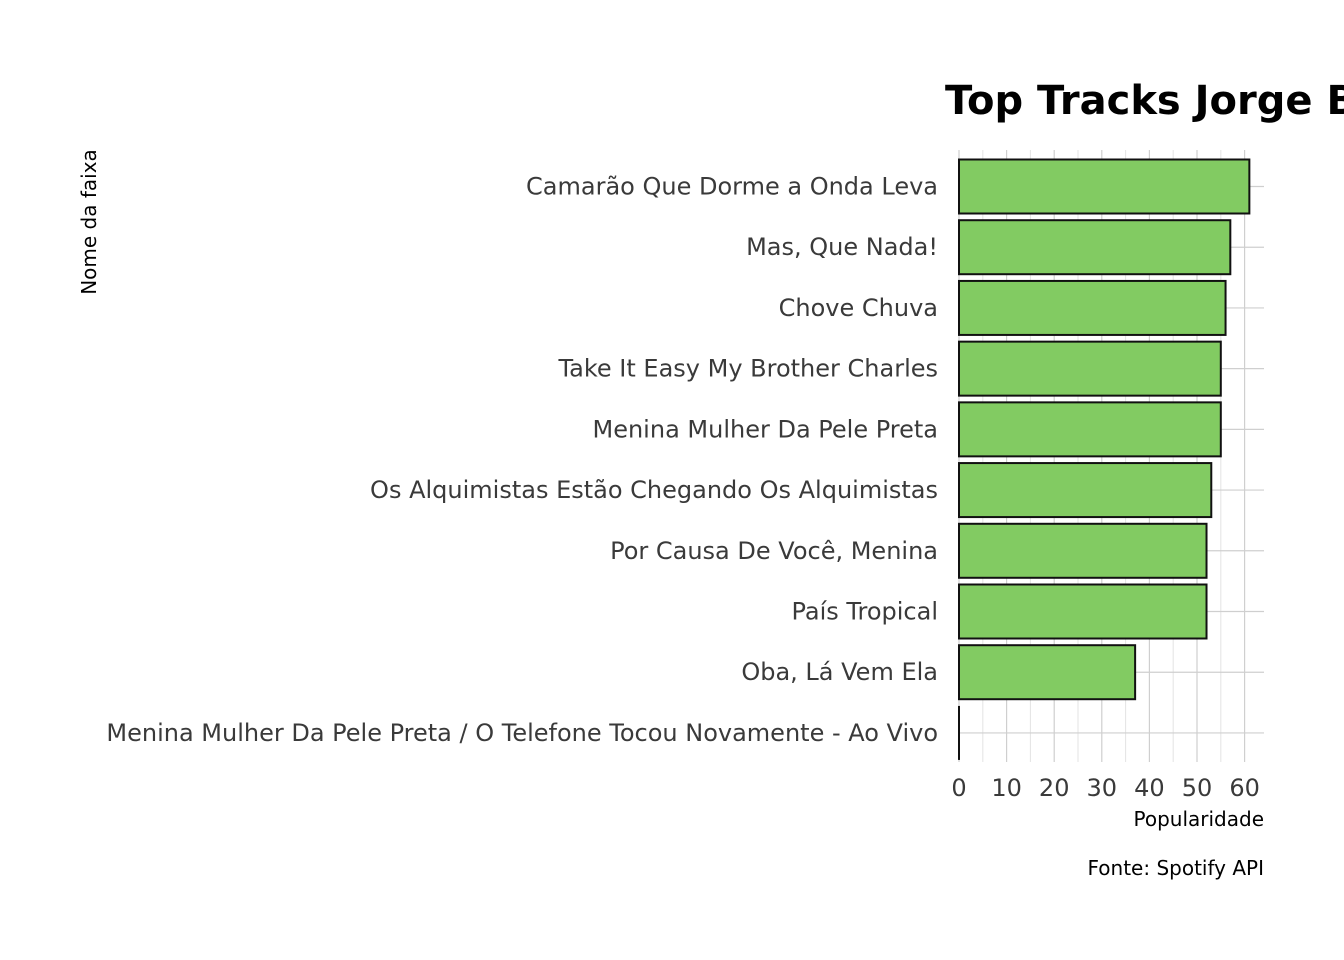  What do you see at coordinates (732, 187) in the screenshot?
I see `category-label: Camarão Que Dorme a Onda Leva` at bounding box center [732, 187].